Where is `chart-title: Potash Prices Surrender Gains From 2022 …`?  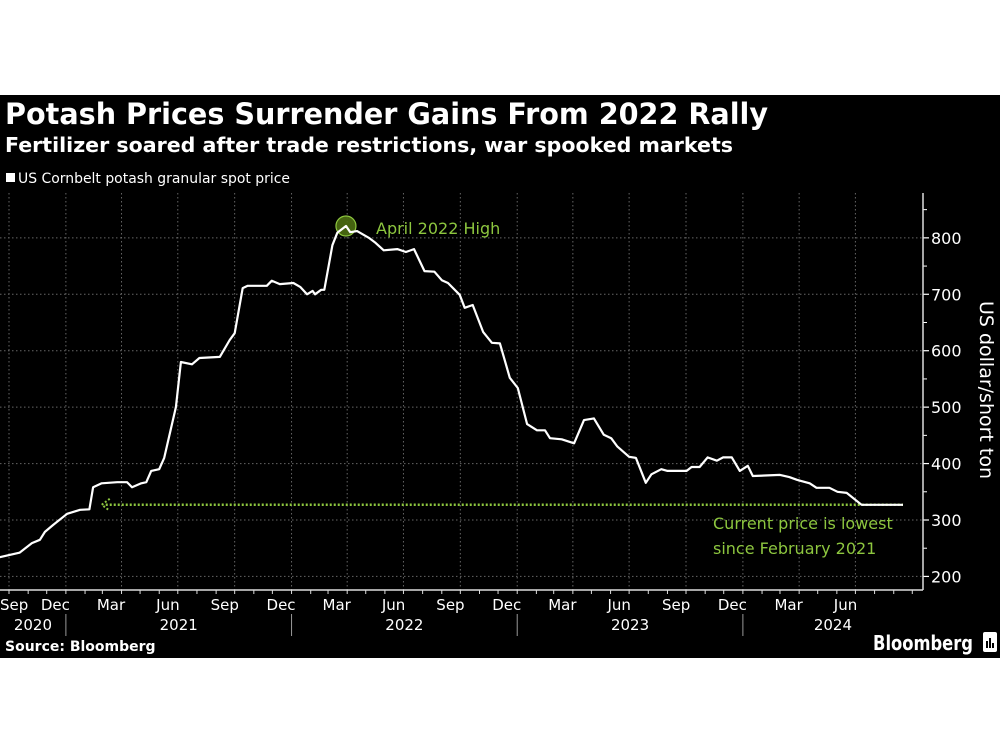 chart-title: Potash Prices Surrender Gains From 2022 … is located at coordinates (386, 114).